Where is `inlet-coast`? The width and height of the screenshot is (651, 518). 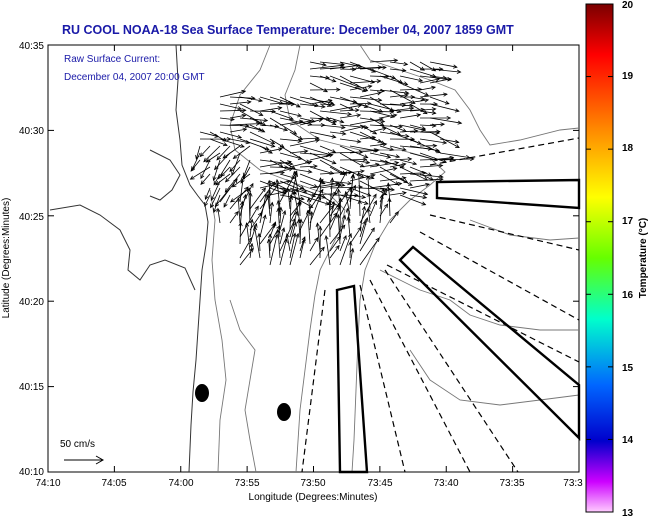
inlet-coast is located at coordinates (122, 247).